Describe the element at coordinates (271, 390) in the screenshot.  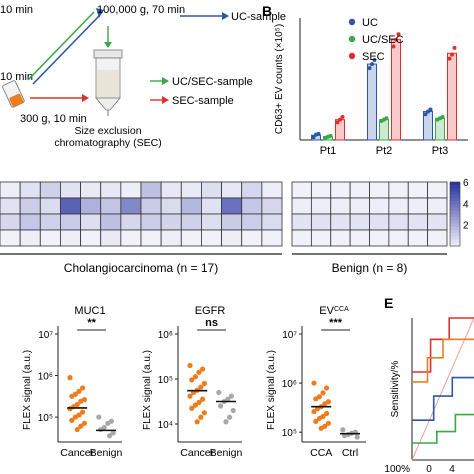
I see `d-y-label: FLEX signal (a.u.)` at that location.